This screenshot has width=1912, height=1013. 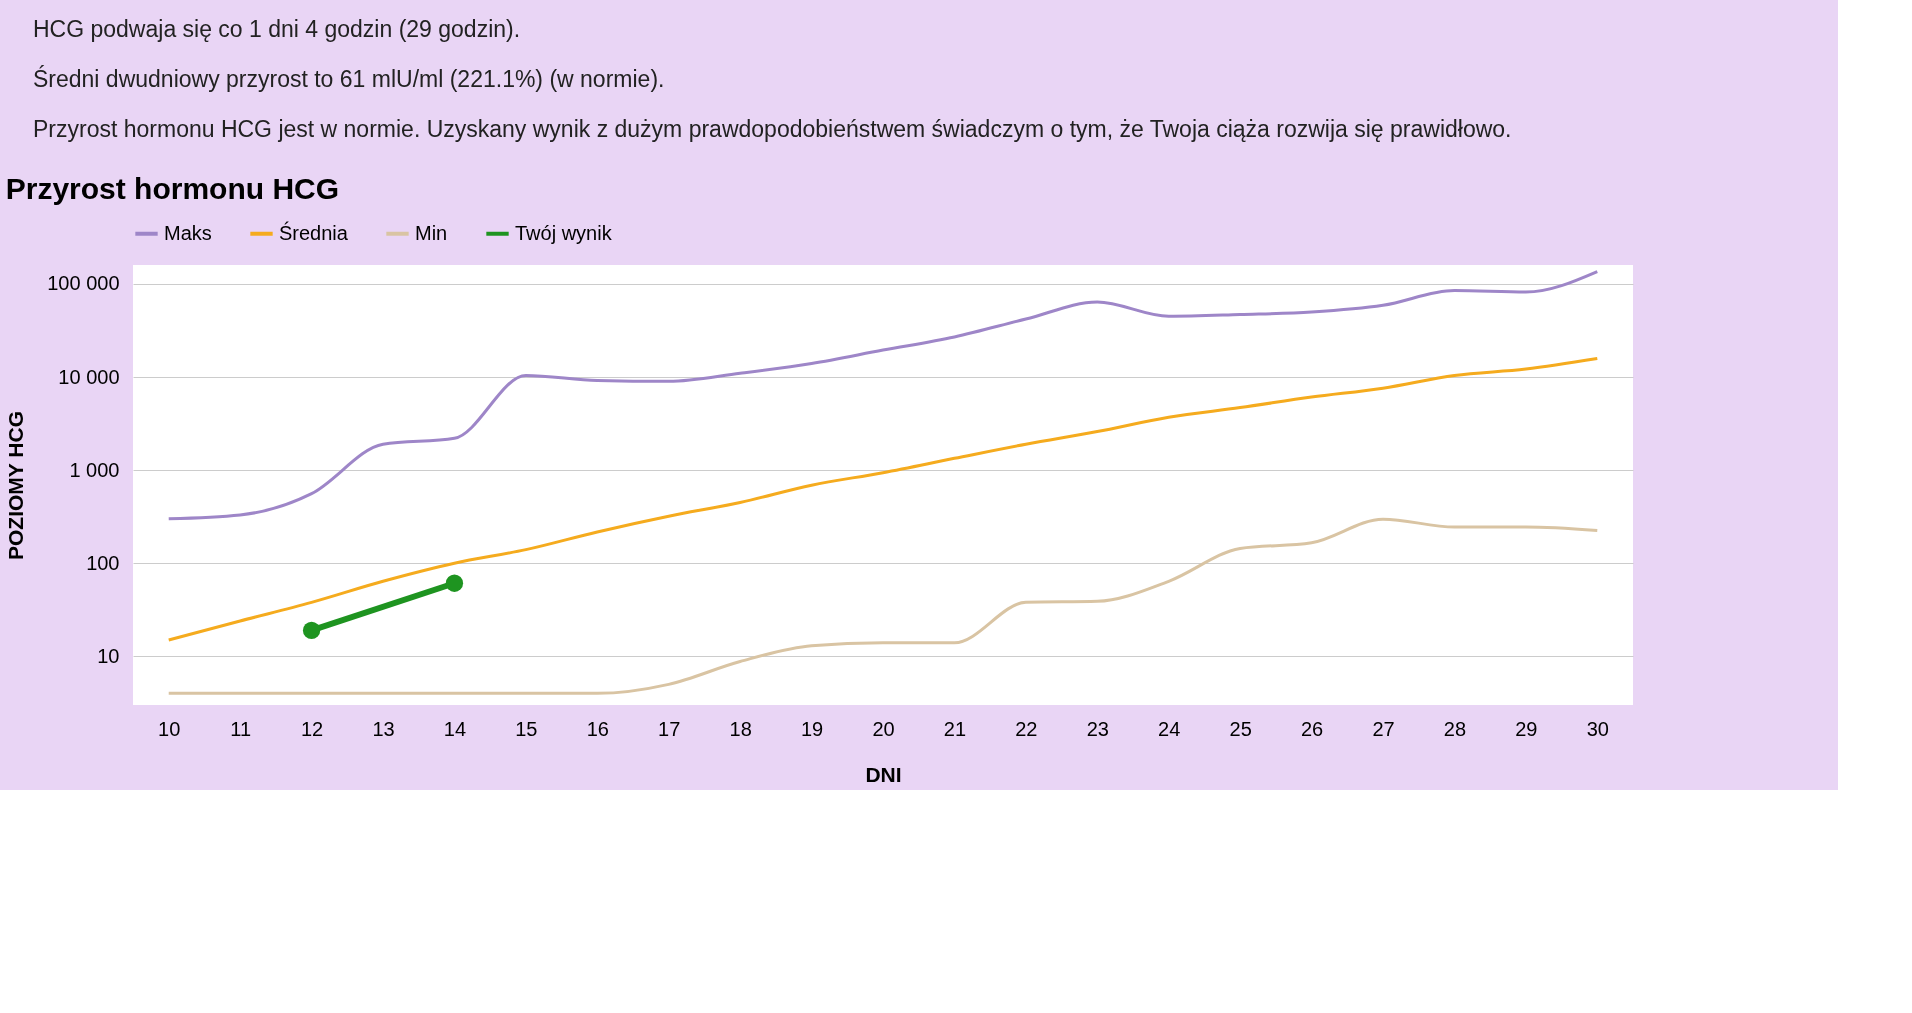 I want to click on y-tick-label: 10, so click(x=108, y=655).